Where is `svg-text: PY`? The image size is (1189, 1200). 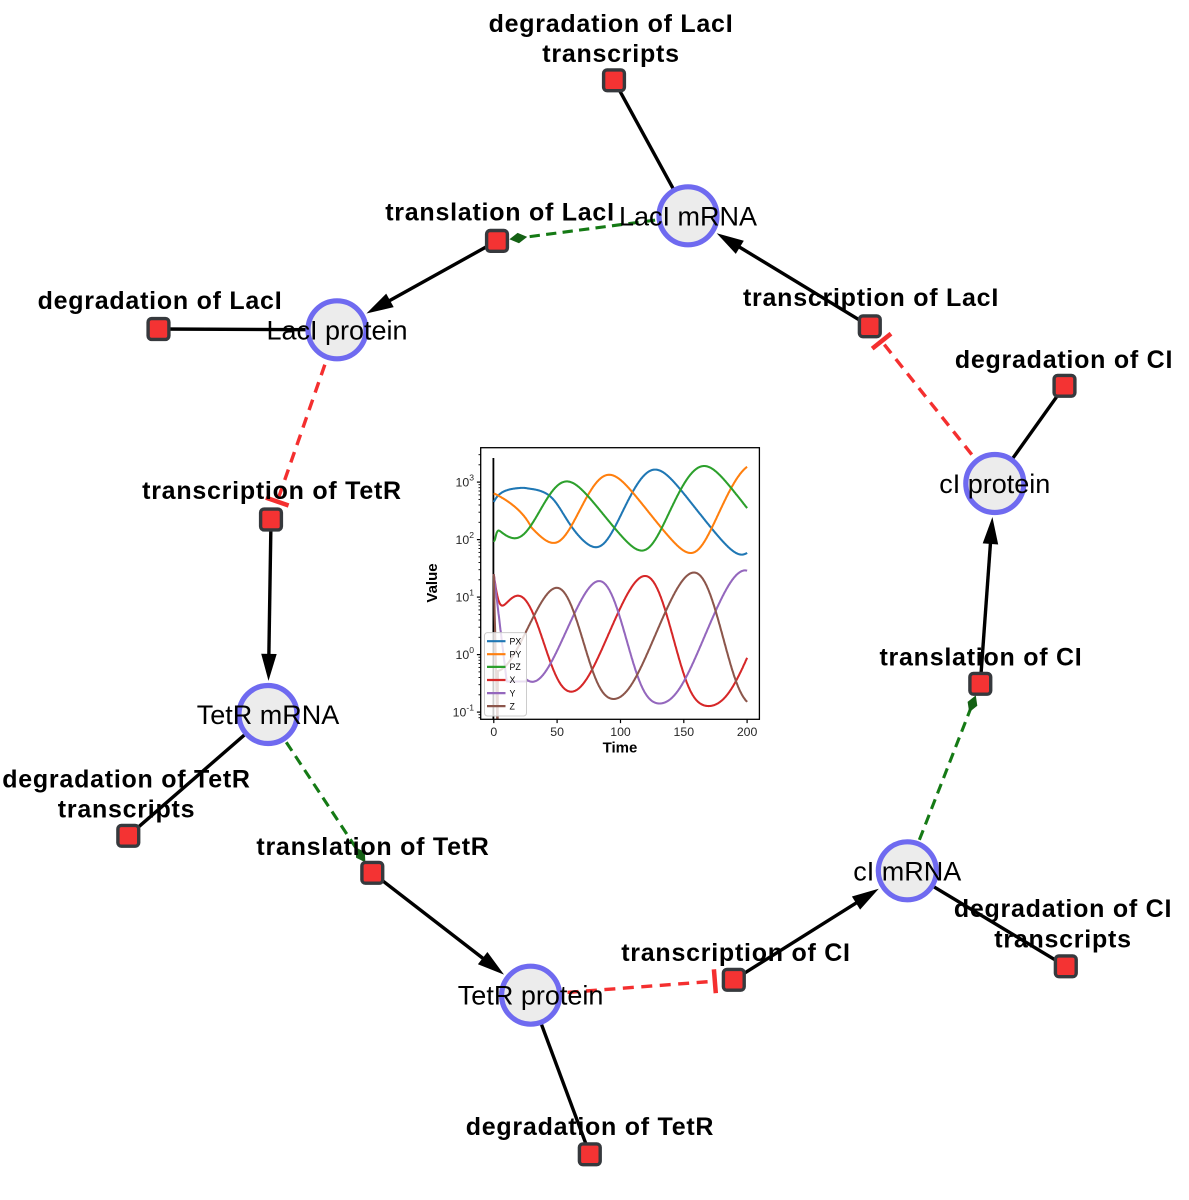
svg-text: PY is located at coordinates (516, 654).